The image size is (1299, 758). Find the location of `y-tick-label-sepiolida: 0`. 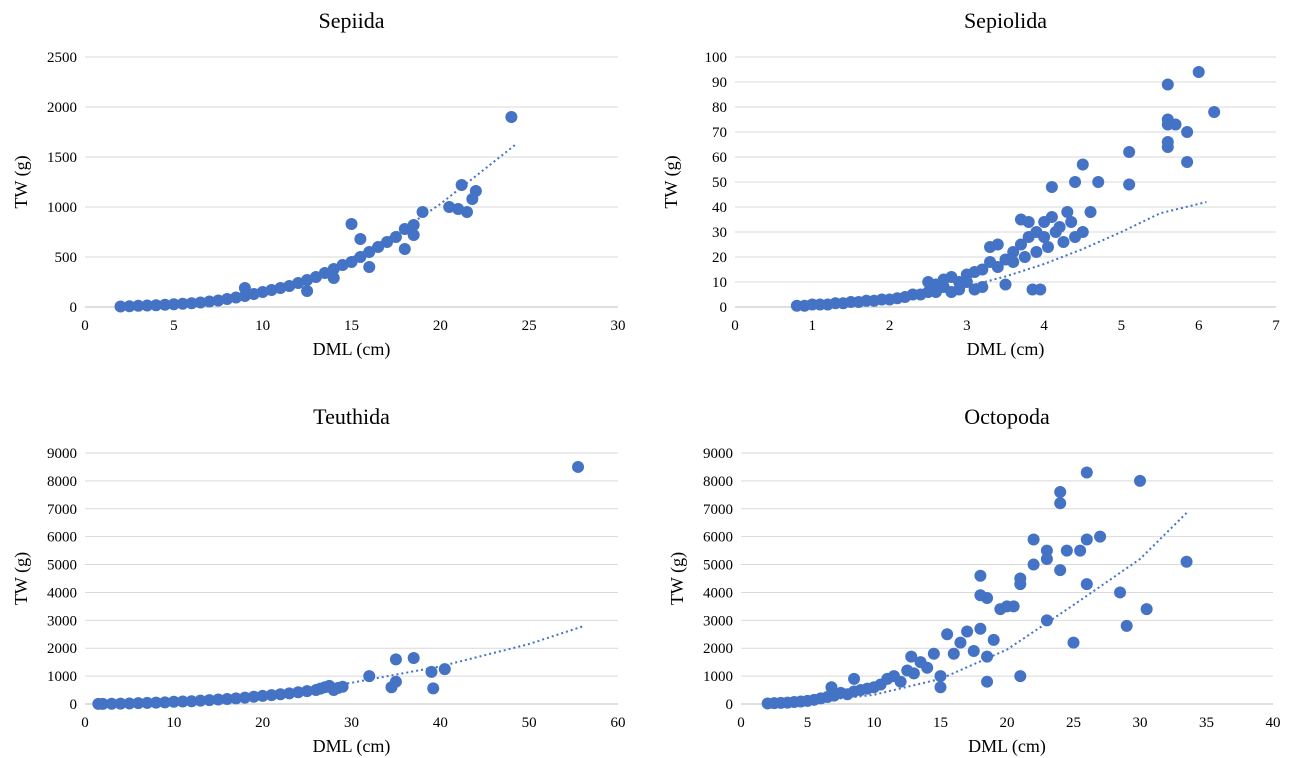

y-tick-label-sepiolida: 0 is located at coordinates (724, 308).